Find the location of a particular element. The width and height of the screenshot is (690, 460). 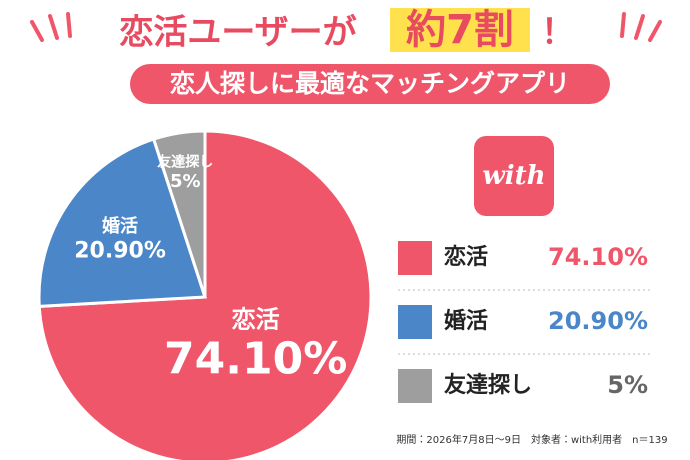

slice-category: 友達探し is located at coordinates (185, 161).